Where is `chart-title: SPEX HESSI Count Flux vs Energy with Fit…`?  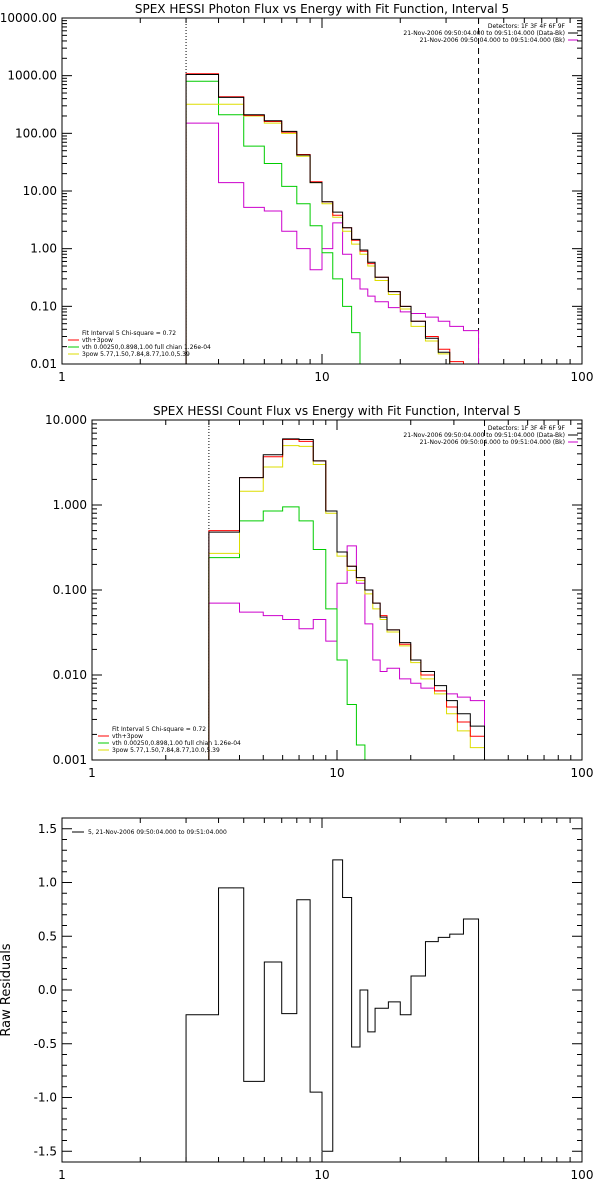 chart-title: SPEX HESSI Count Flux vs Energy with Fit… is located at coordinates (337, 411).